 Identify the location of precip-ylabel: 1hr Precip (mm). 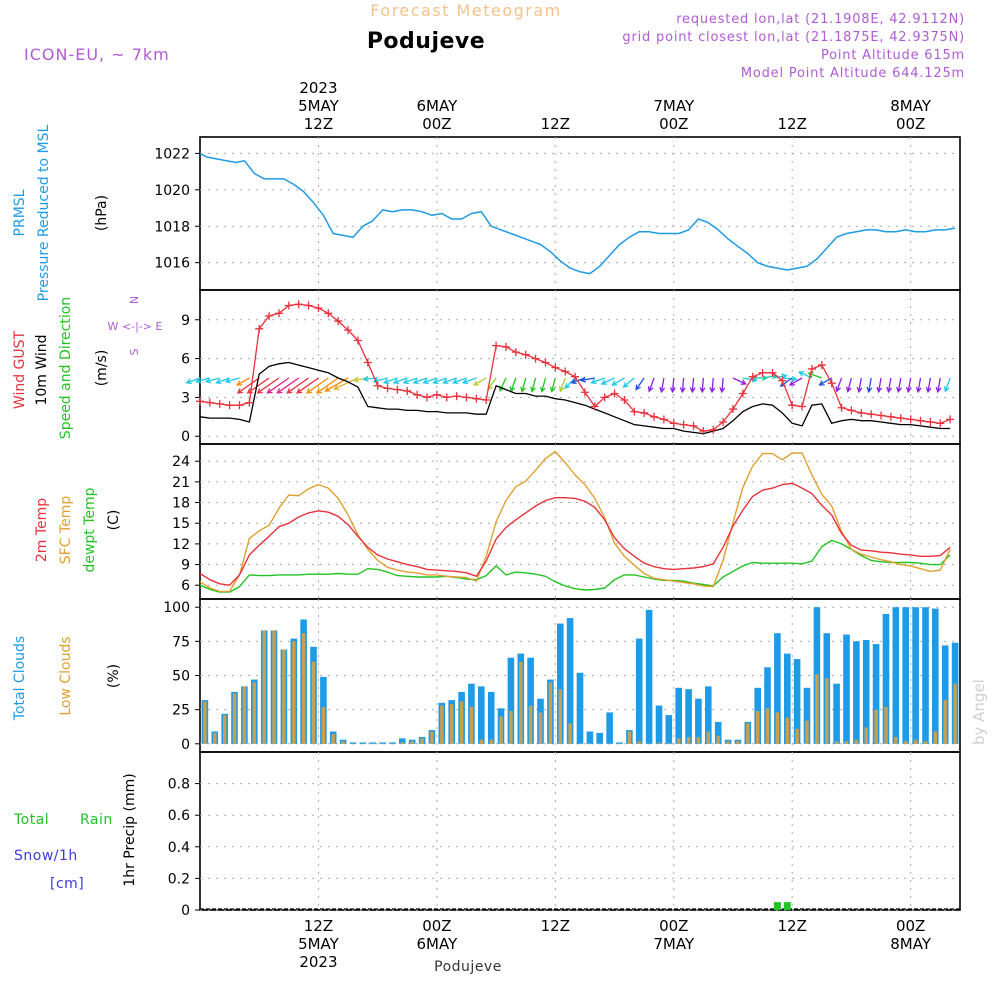
(130, 829).